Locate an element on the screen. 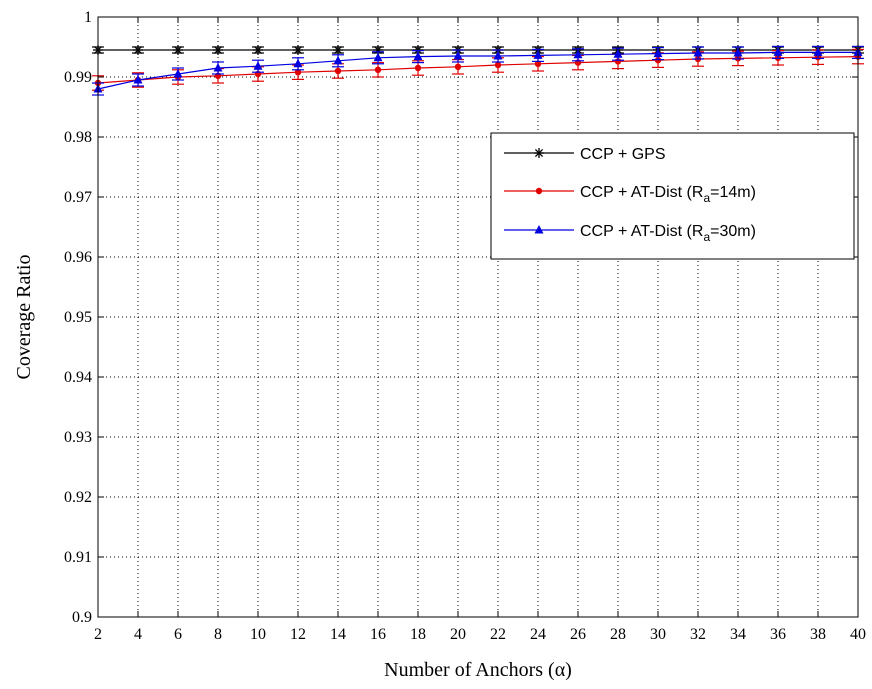 The height and width of the screenshot is (689, 872). y-tick-label: 0.97 is located at coordinates (78, 197).